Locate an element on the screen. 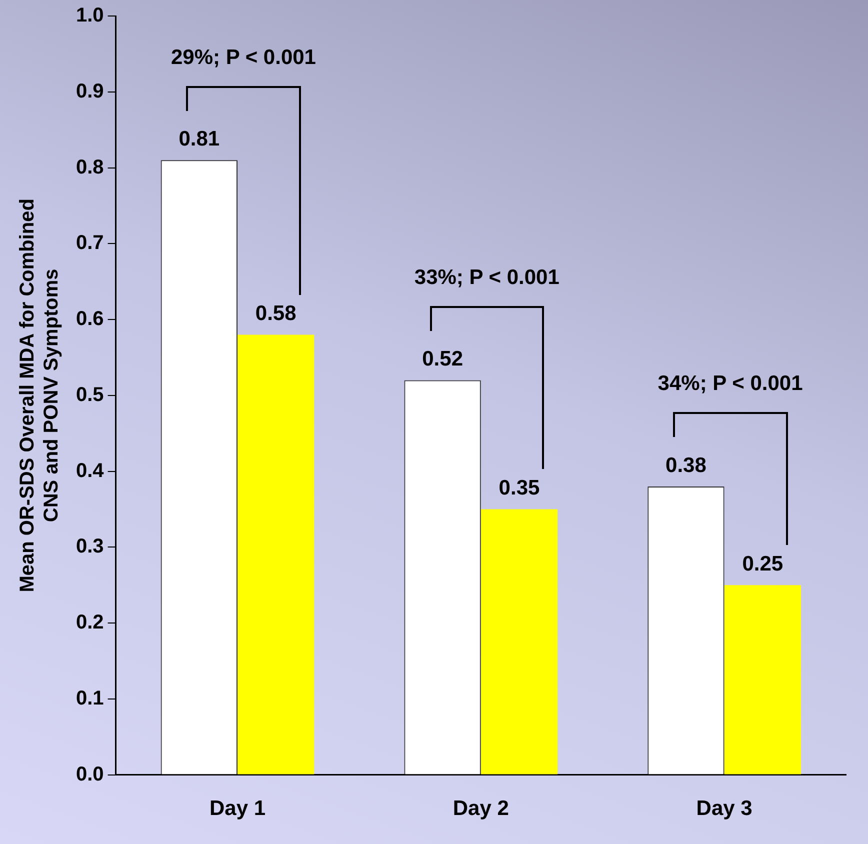 Image resolution: width=868 pixels, height=844 pixels. annotation: 33%; P < 0.001 is located at coordinates (487, 278).